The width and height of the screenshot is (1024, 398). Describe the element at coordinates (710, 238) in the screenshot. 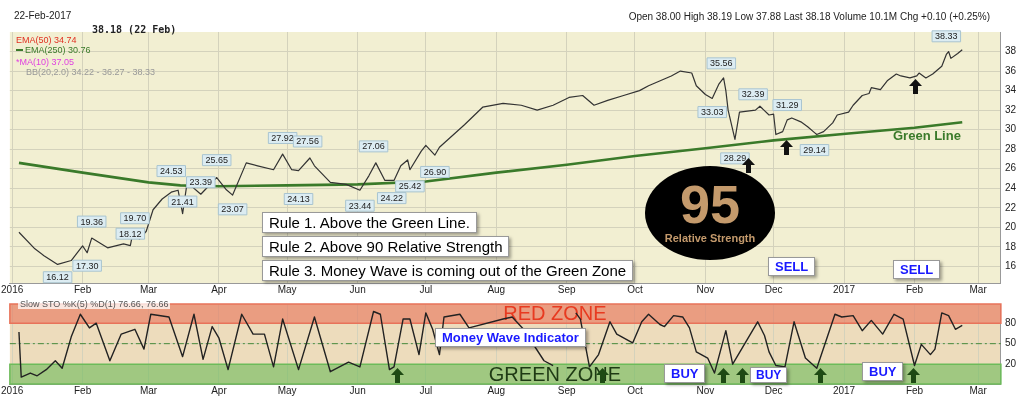

I see `annotation: Relative Strength` at that location.